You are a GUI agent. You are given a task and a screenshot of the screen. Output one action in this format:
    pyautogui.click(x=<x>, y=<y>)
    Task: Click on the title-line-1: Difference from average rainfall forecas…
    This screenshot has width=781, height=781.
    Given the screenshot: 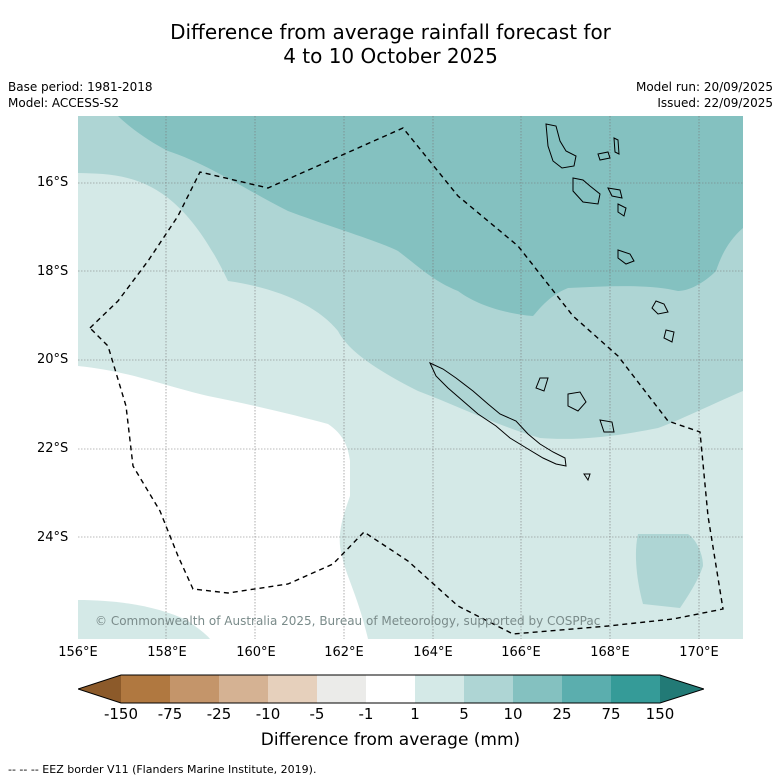 What is the action you would take?
    pyautogui.click(x=390, y=32)
    